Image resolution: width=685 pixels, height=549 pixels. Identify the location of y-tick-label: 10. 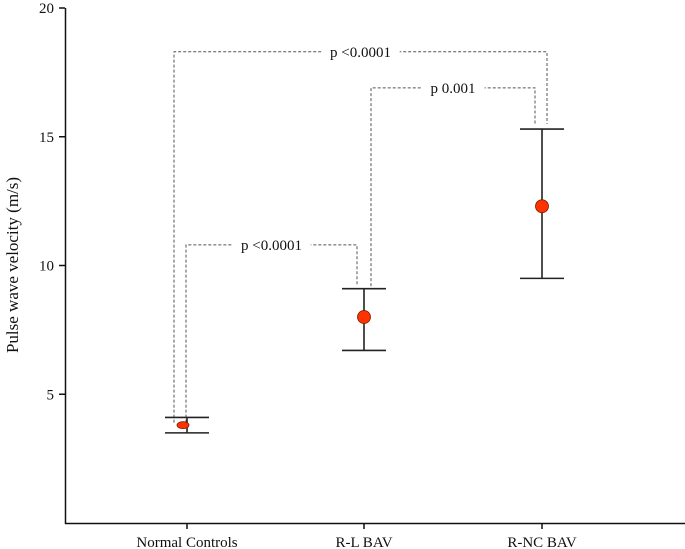
(46, 267).